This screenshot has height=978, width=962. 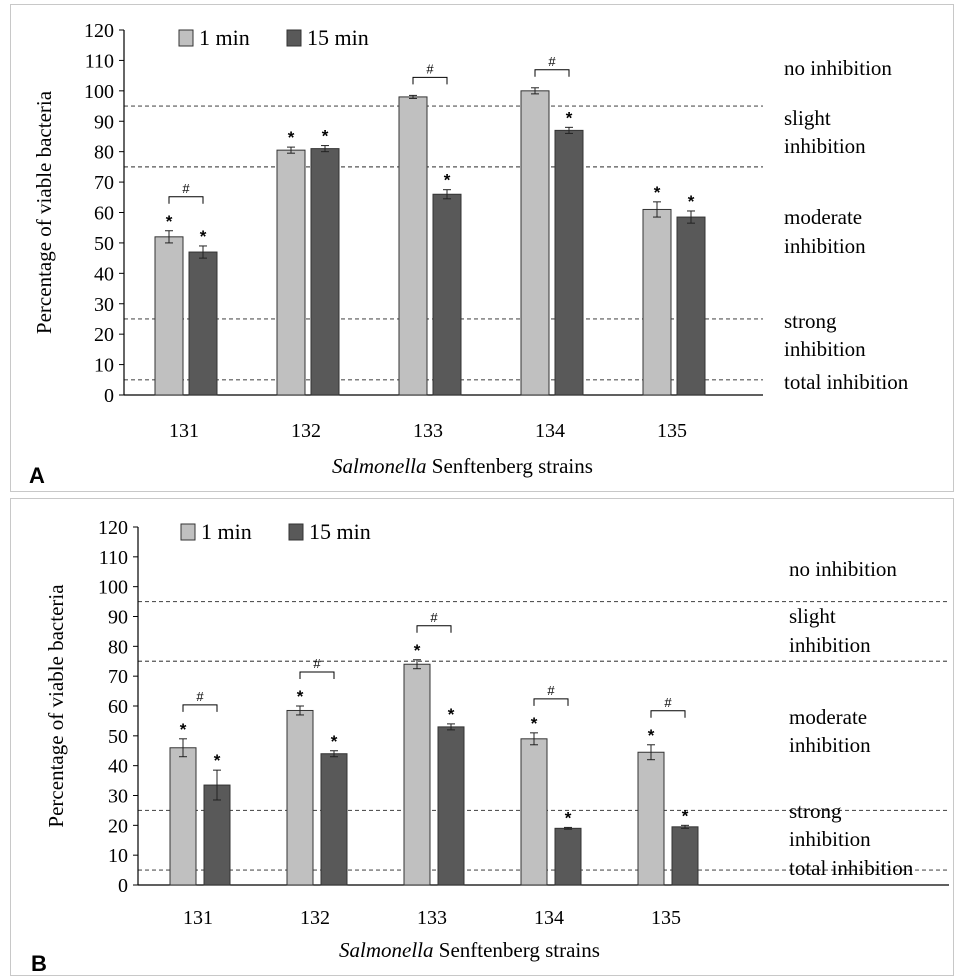 I want to click on y-axis-label: Percentage of viable bacteria, so click(x=56, y=706).